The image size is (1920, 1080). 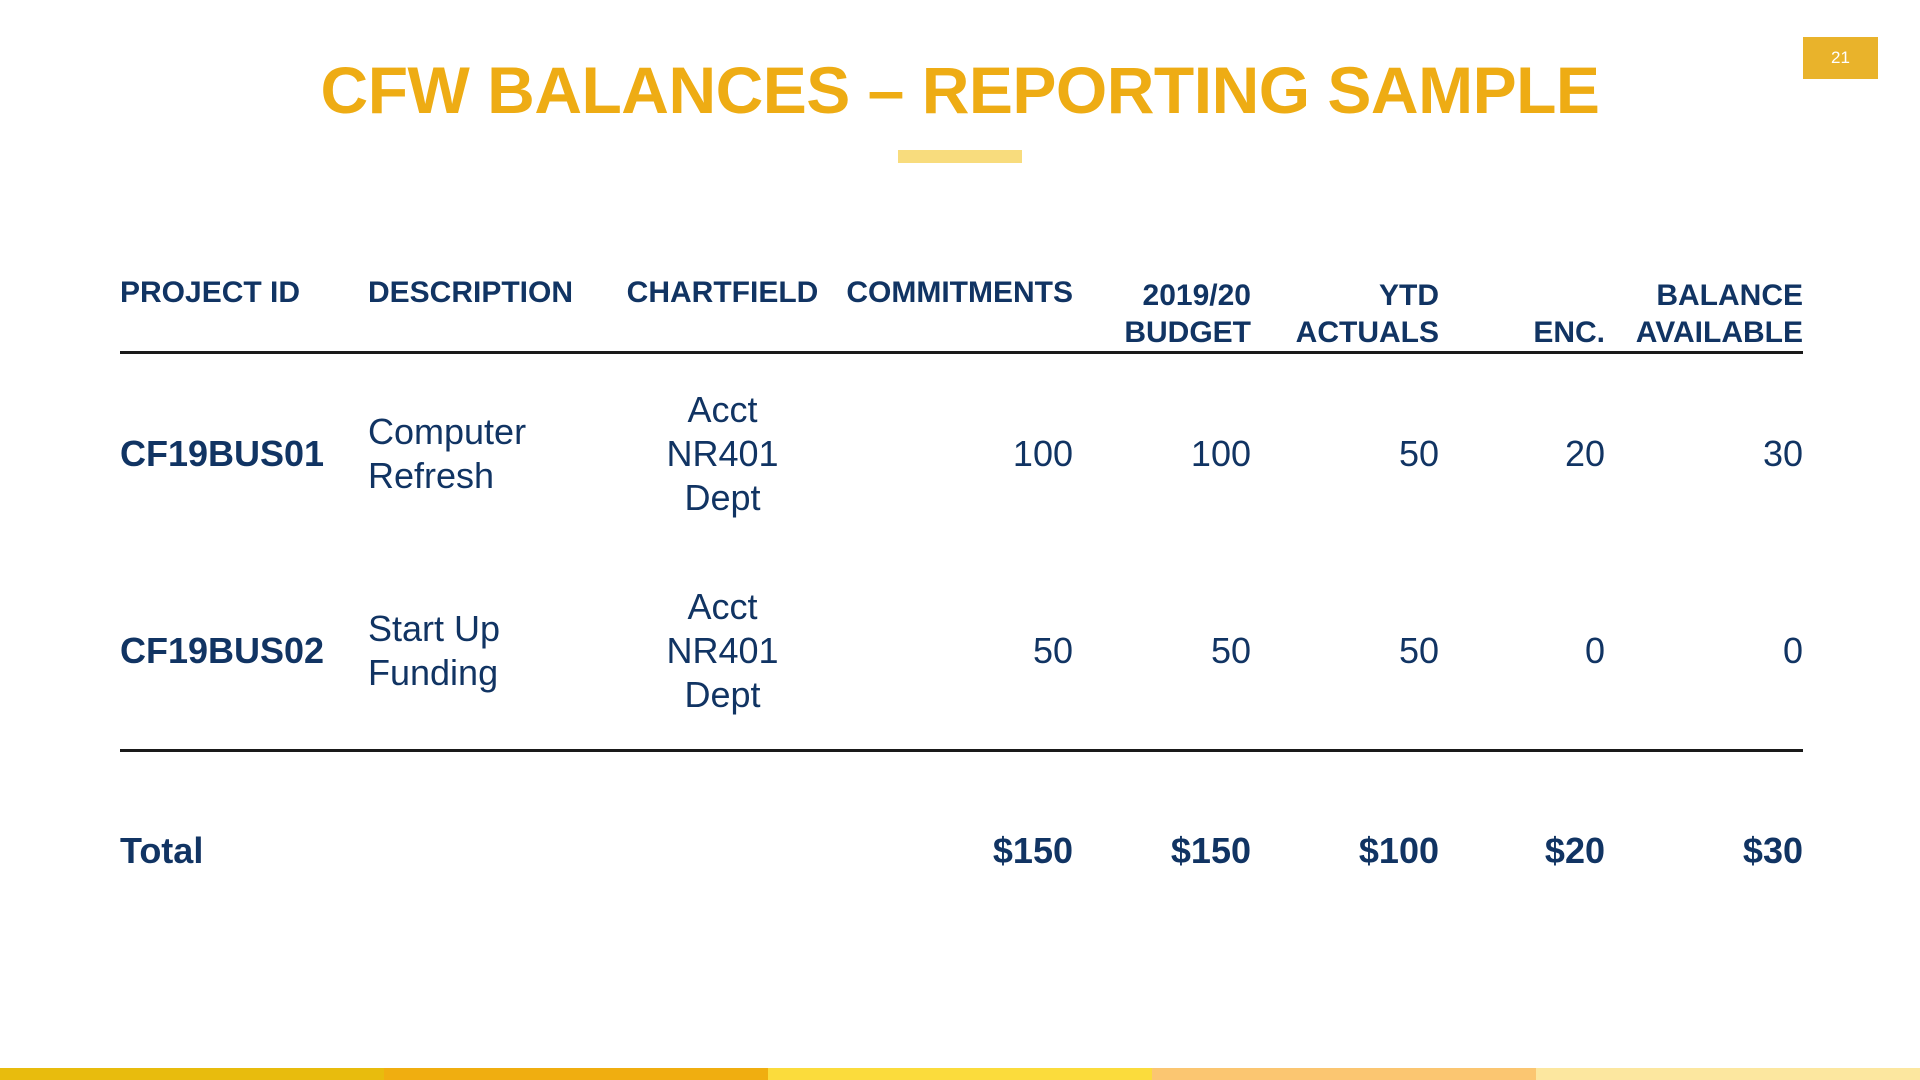 What do you see at coordinates (1574, 850) in the screenshot?
I see `total-enc: $20` at bounding box center [1574, 850].